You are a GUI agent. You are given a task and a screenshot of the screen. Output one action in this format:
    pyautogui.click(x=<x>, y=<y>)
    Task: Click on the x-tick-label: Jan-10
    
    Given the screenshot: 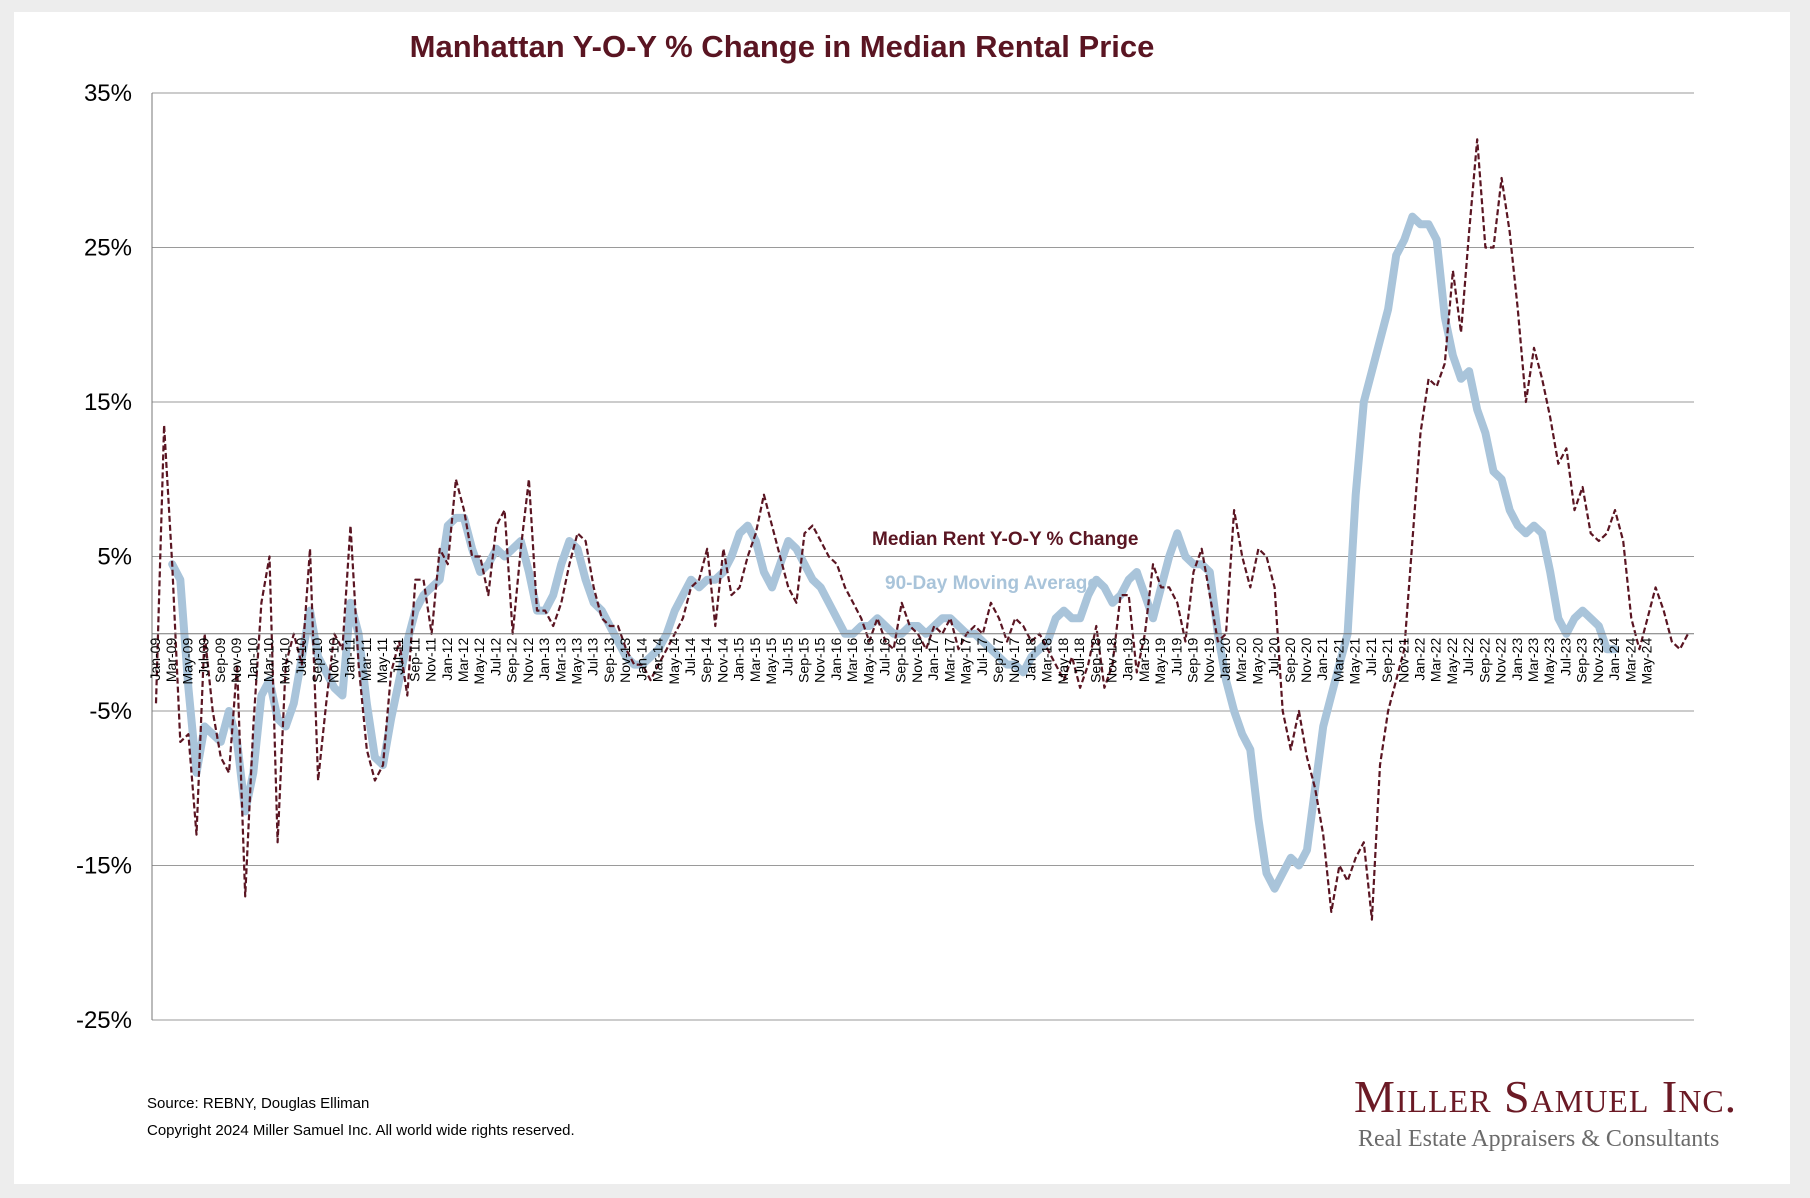 What is the action you would take?
    pyautogui.click(x=252, y=659)
    